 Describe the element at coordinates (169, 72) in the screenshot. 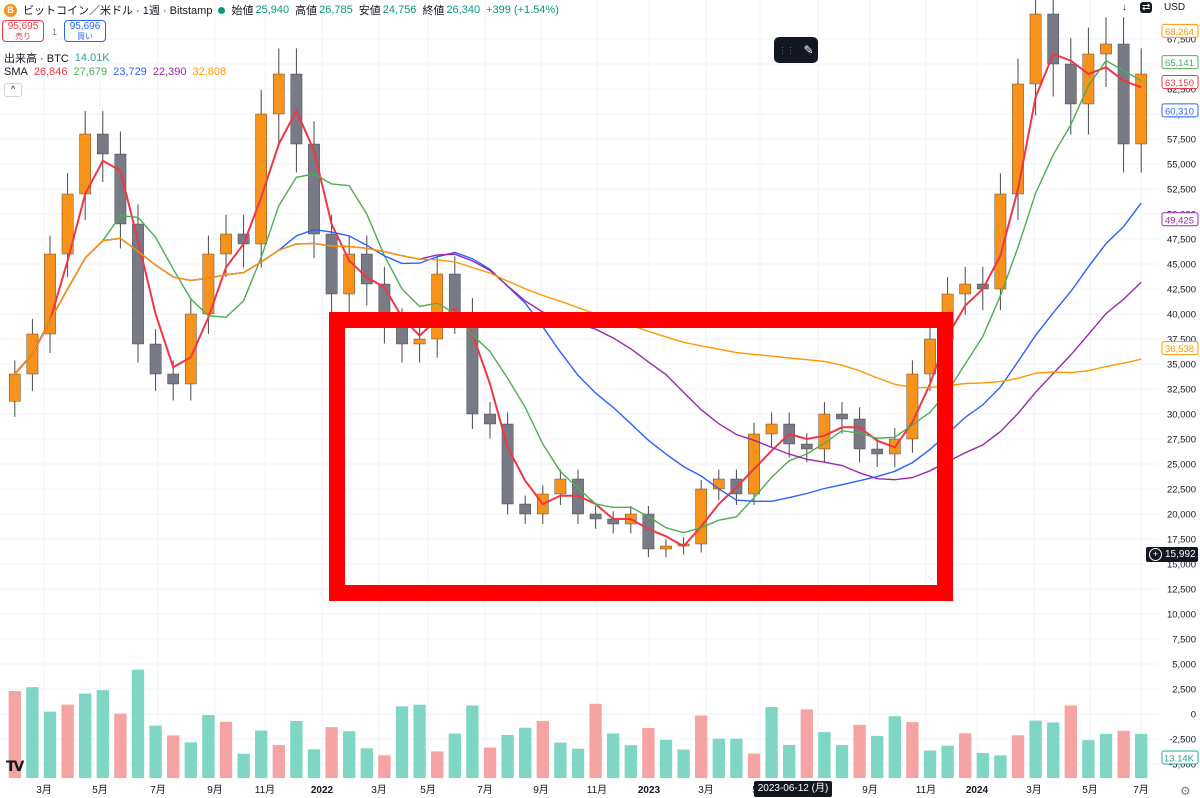

I see `sma-value-4: 22,390` at that location.